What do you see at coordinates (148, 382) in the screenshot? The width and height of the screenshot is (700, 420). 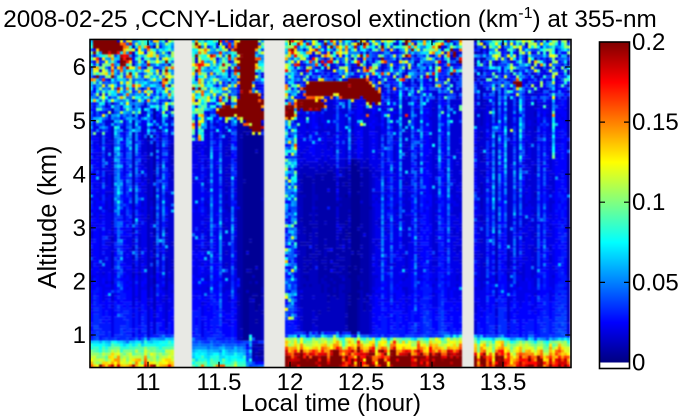 I see `svg-text: 11` at bounding box center [148, 382].